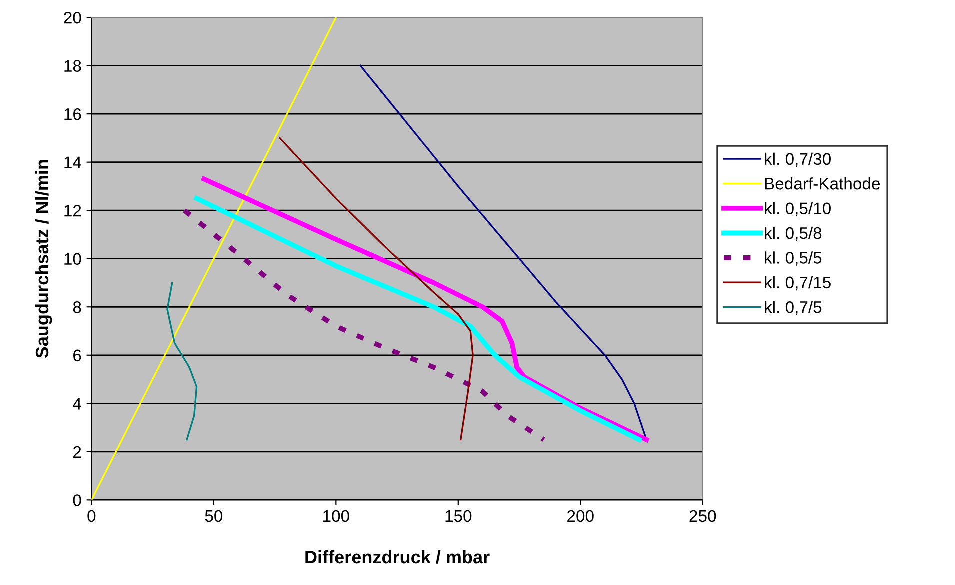 The width and height of the screenshot is (955, 585). What do you see at coordinates (73, 66) in the screenshot?
I see `y-tick-label: 18` at bounding box center [73, 66].